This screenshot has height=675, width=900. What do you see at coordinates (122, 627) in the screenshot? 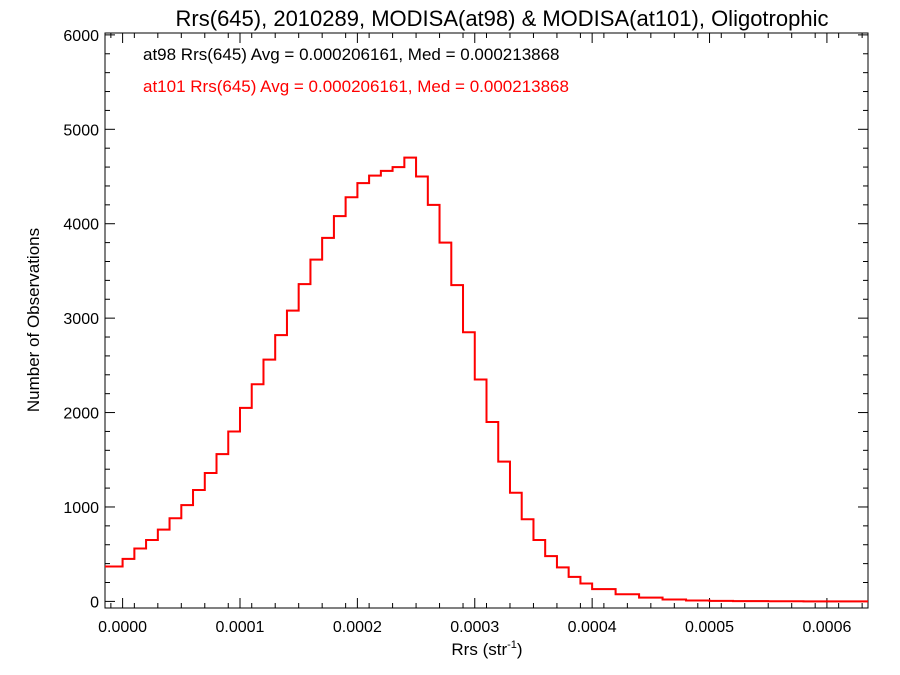
I see `x-tick-label: 0.0000` at bounding box center [122, 627].